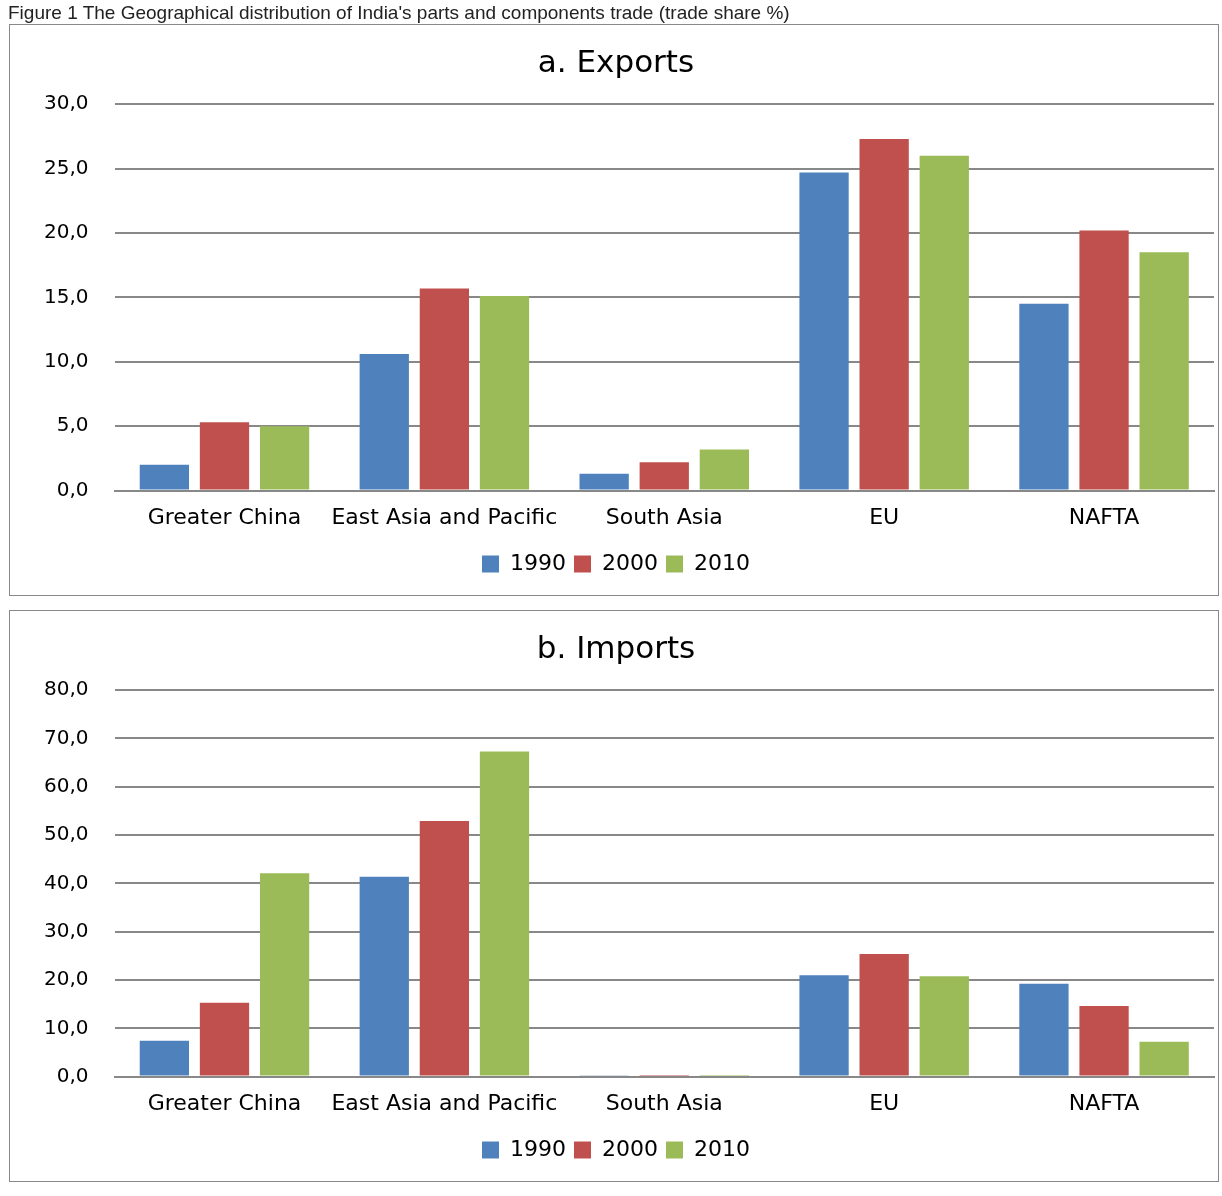 This screenshot has height=1196, width=1222. What do you see at coordinates (66, 736) in the screenshot?
I see `y-tick-label: 70,0` at bounding box center [66, 736].